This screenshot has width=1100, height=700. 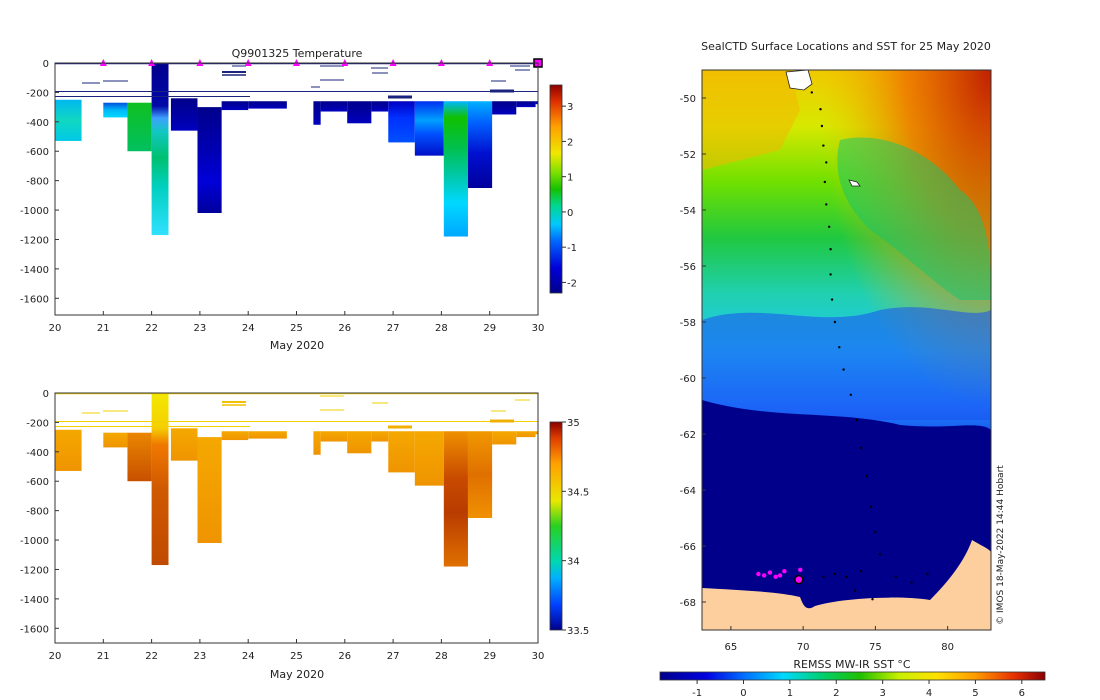 What do you see at coordinates (297, 345) in the screenshot?
I see `temperature-x-label: May 2020` at bounding box center [297, 345].